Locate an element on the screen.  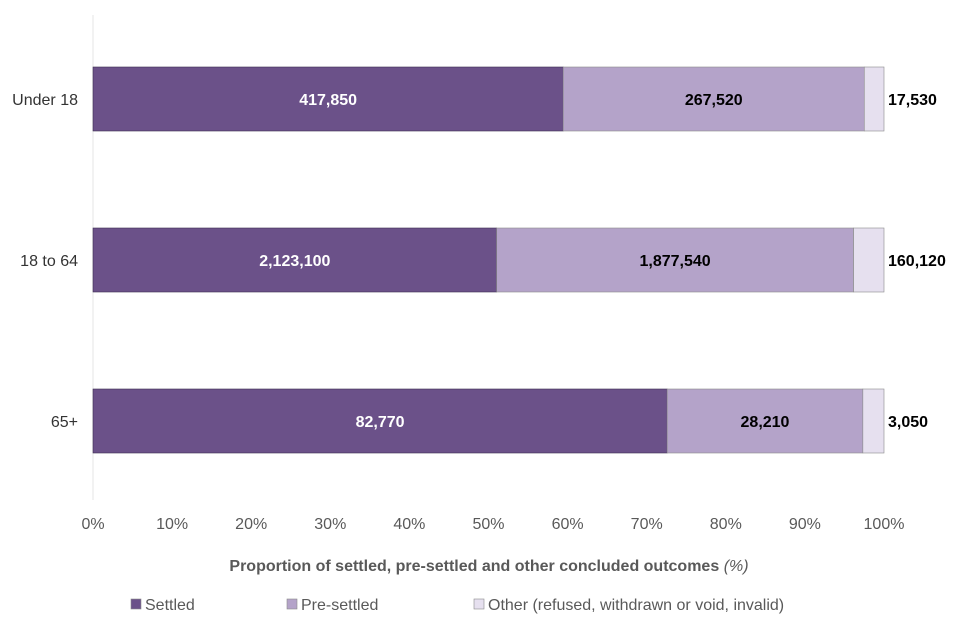
data-label: 28,210 is located at coordinates (765, 422).